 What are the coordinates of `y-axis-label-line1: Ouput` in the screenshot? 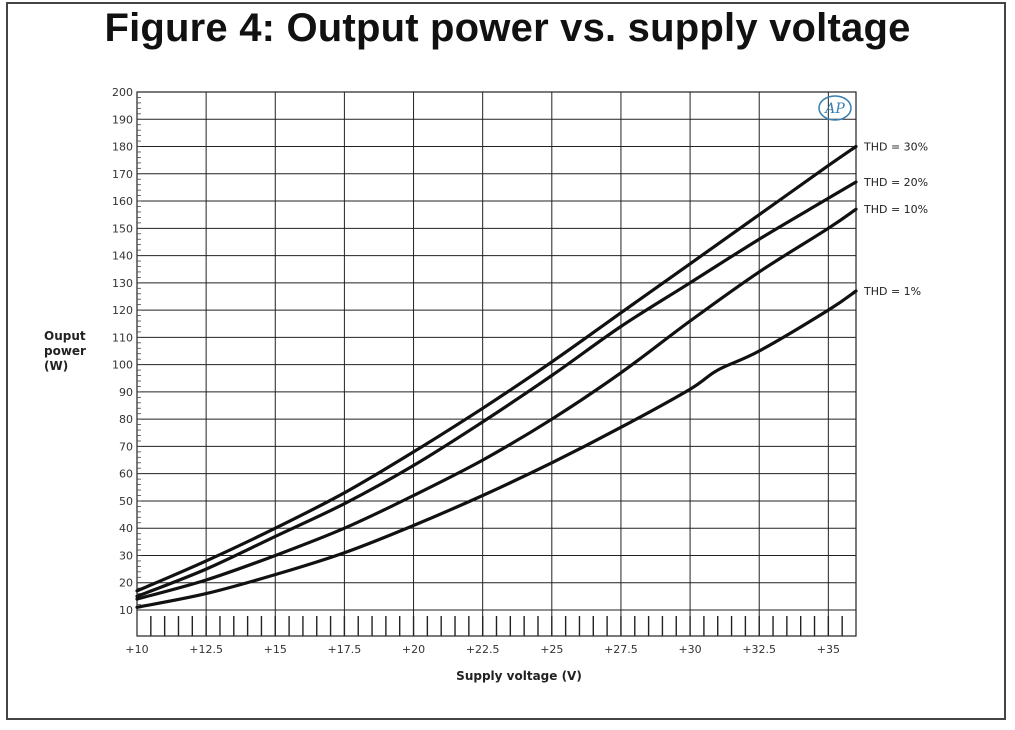 It's located at (65, 336).